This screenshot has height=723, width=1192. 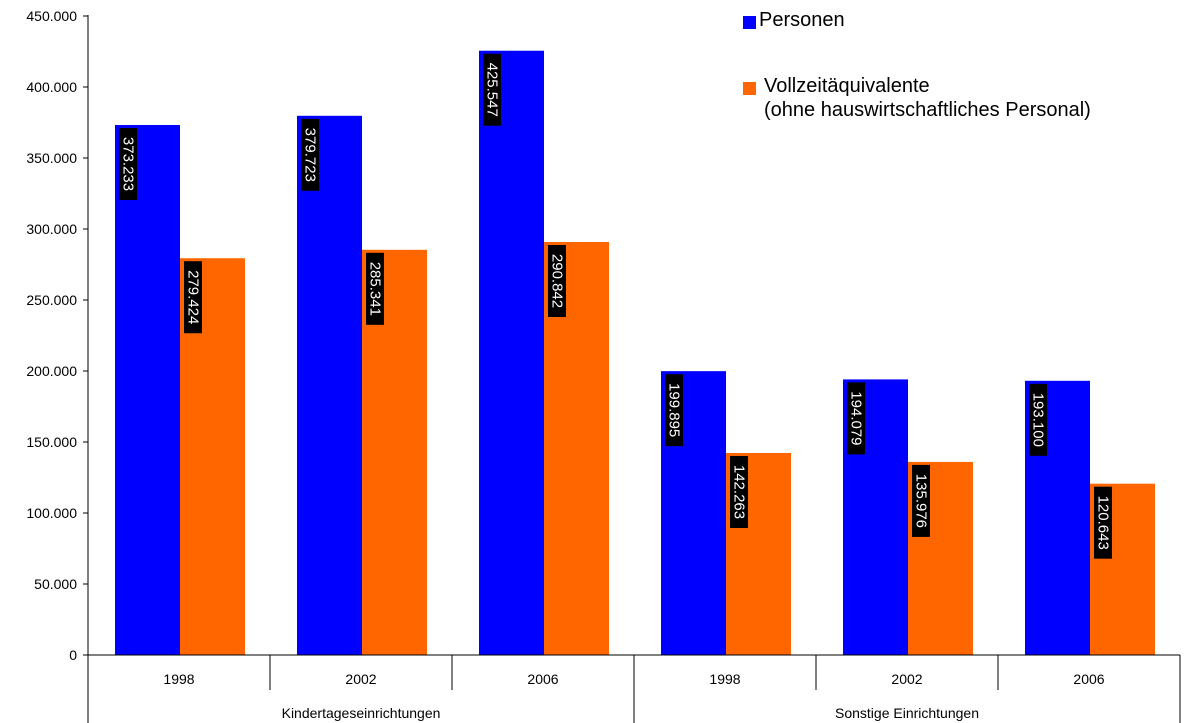 What do you see at coordinates (73, 655) in the screenshot?
I see `y-tick-label: 0` at bounding box center [73, 655].